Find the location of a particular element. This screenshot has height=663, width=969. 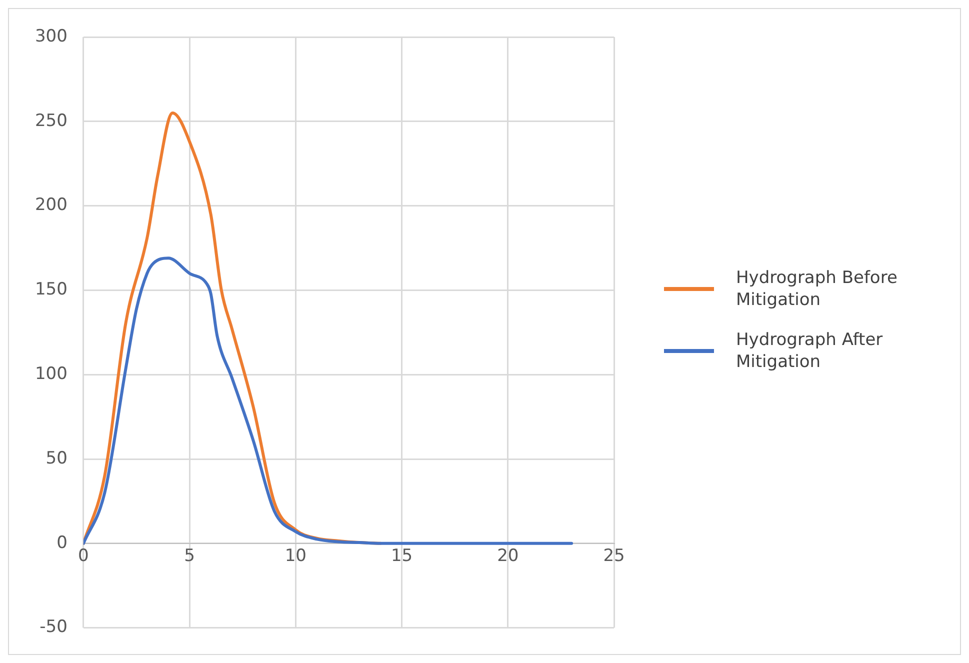

x-tick-label: 15 is located at coordinates (401, 556).